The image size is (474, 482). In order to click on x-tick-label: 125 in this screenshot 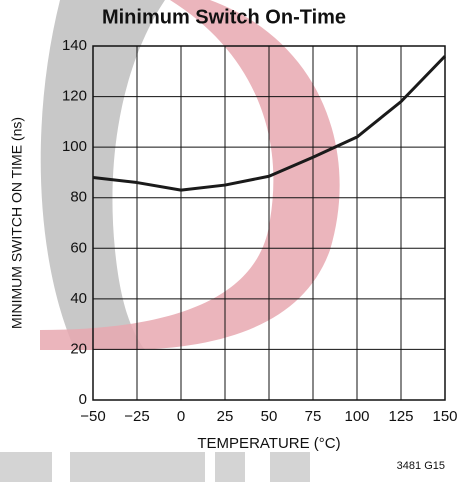, I will do `click(400, 416)`.